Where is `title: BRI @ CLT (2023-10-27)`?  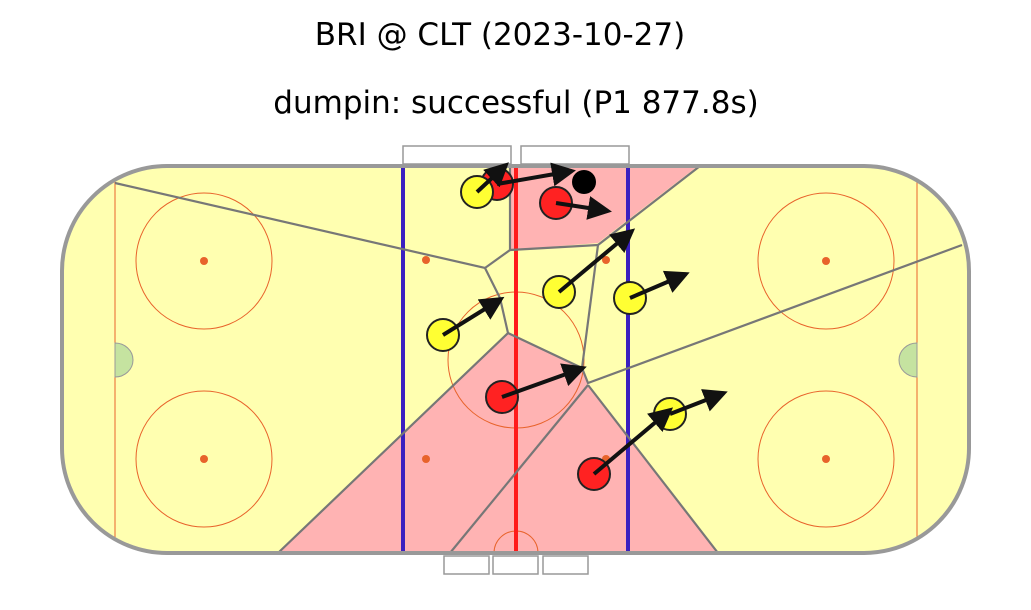
title: BRI @ CLT (2023-10-27) is located at coordinates (500, 35).